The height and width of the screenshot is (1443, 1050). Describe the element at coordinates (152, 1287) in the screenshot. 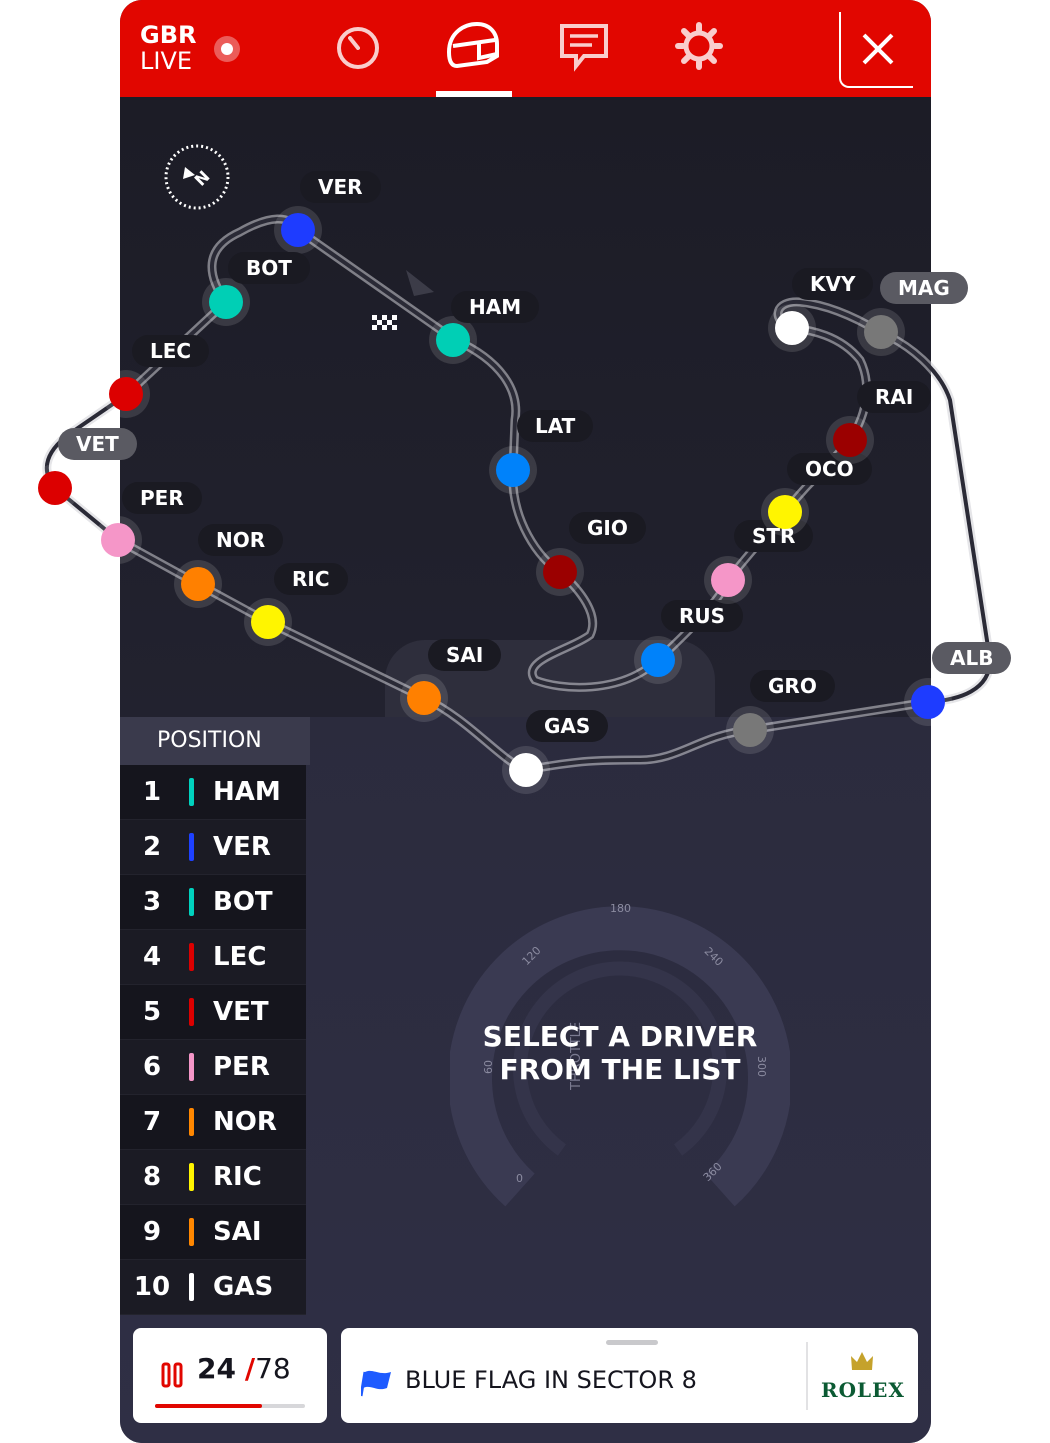

I see `position-number: 10` at that location.